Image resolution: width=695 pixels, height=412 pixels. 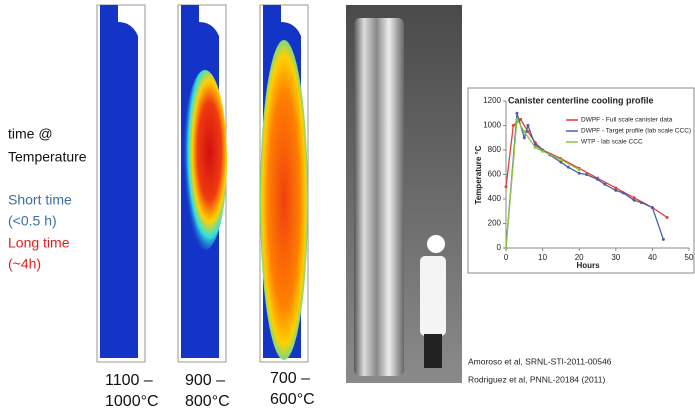 I want to click on panel-label: 900 –, so click(x=205, y=380).